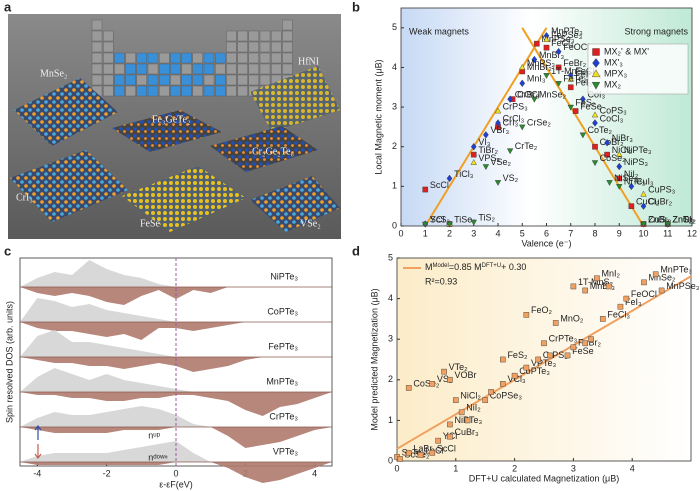 Image resolution: width=700 pixels, height=491 pixels. Describe the element at coordinates (425, 233) in the screenshot. I see `x-tick-label: 1` at that location.